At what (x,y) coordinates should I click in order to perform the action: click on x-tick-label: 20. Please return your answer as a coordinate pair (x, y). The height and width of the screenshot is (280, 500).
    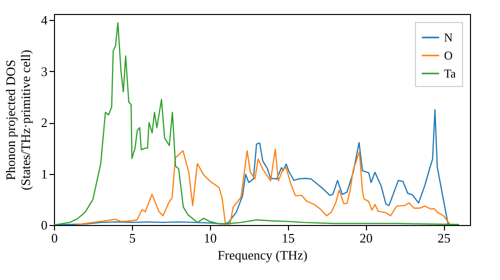
    Looking at the image, I should click on (366, 238).